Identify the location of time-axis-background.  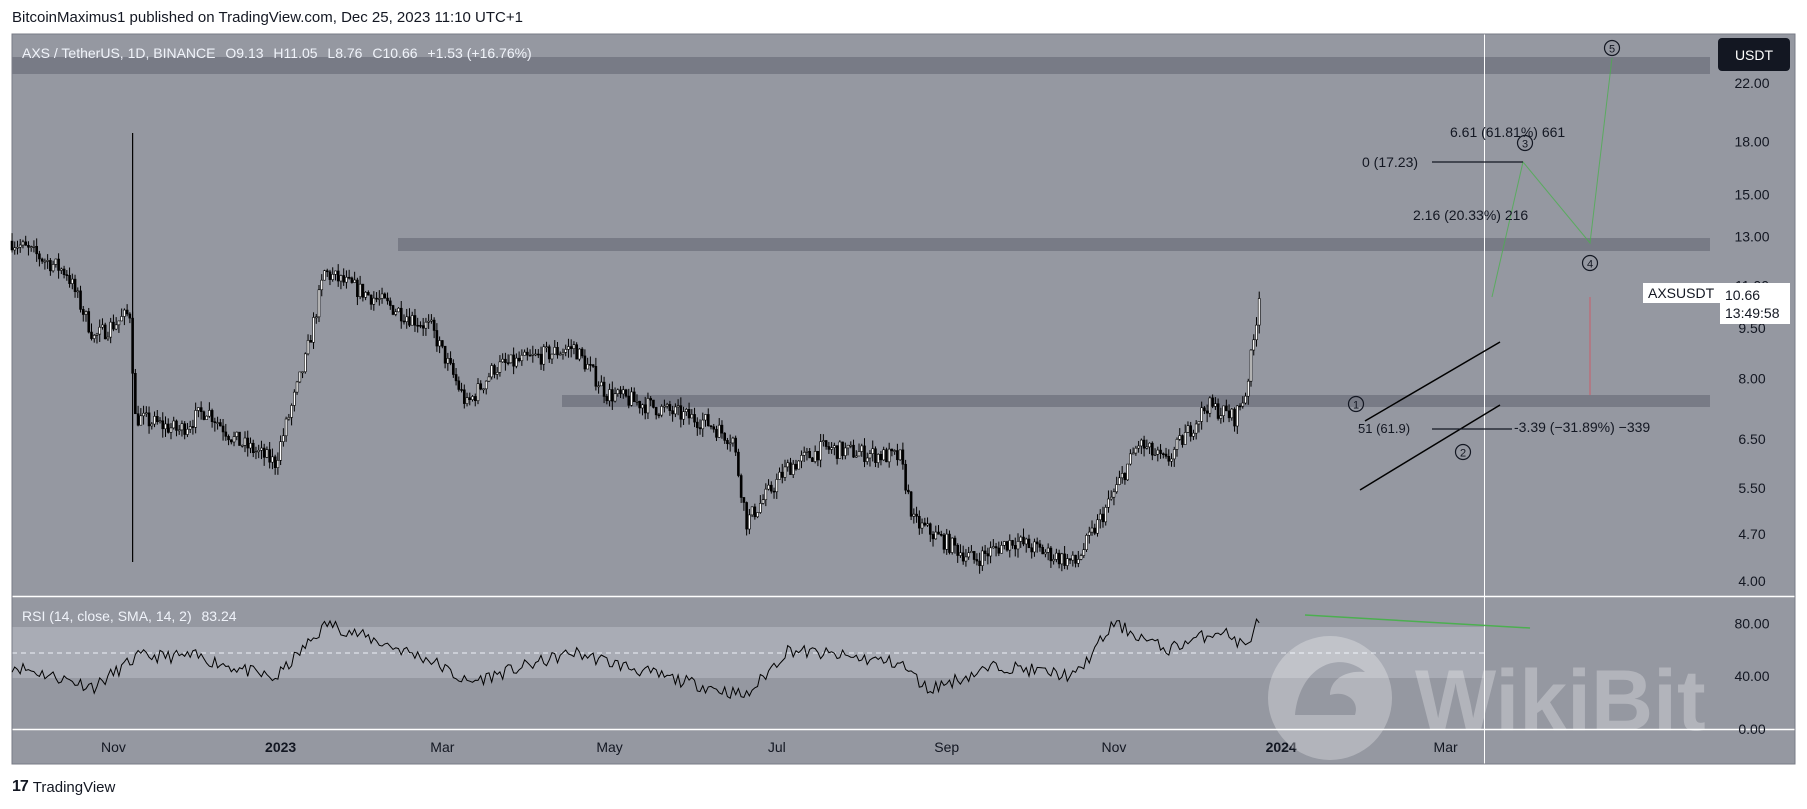
(748, 747).